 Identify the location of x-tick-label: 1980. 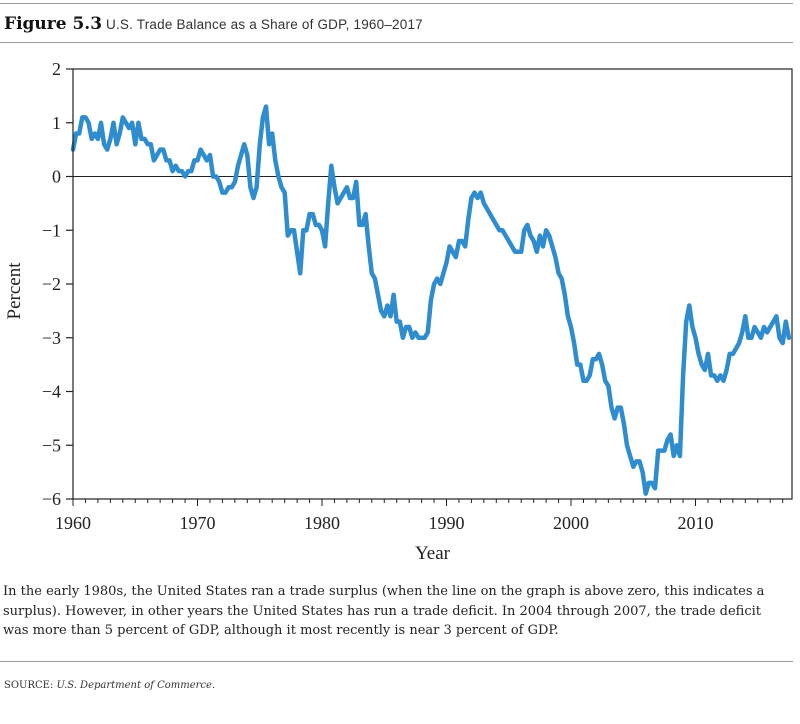
(322, 523).